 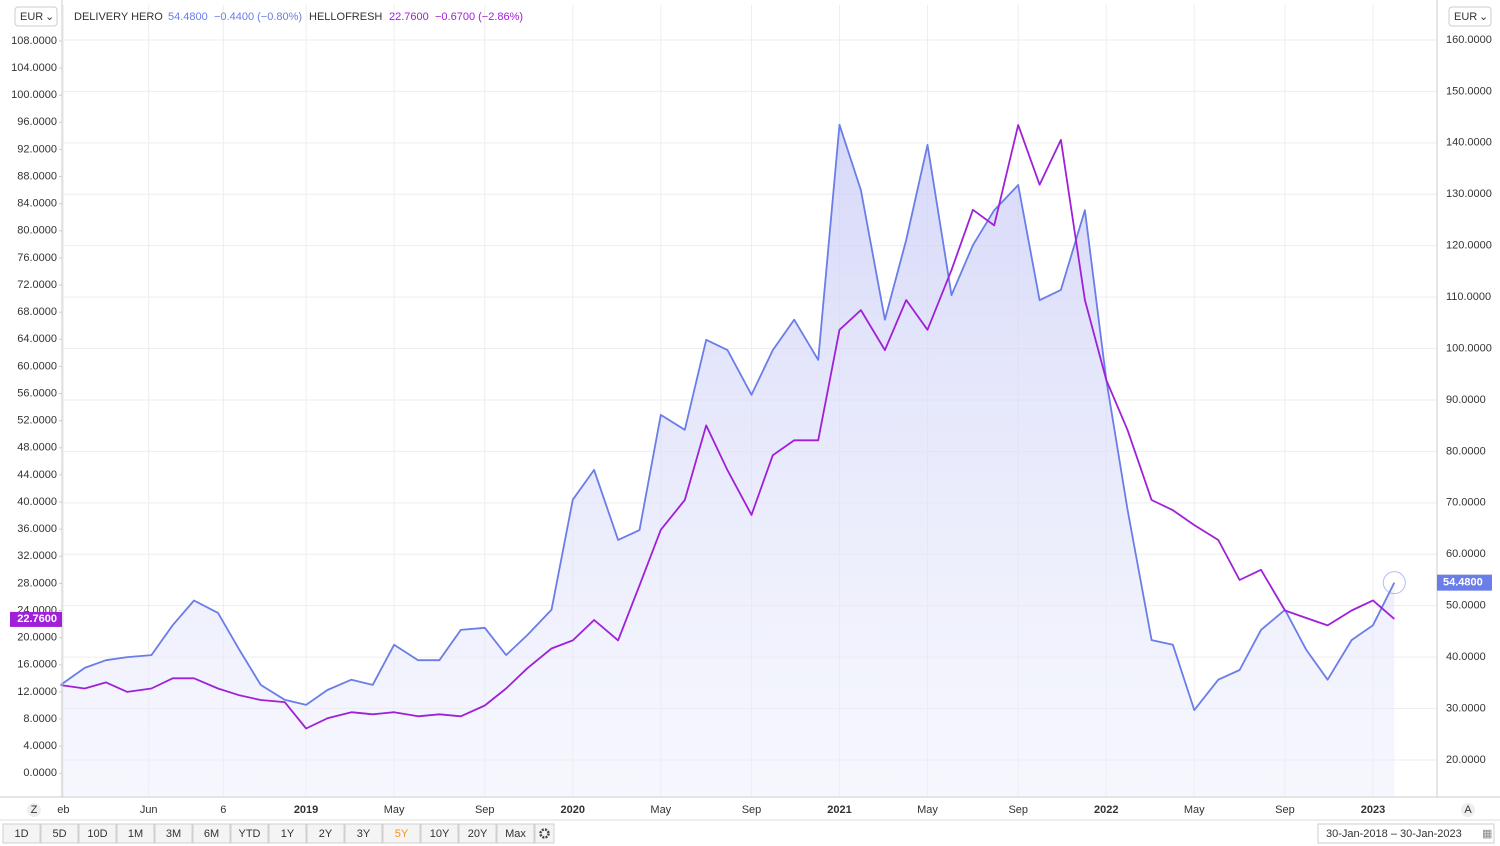 I want to click on y2-tick-label: 50.0000, so click(x=1466, y=606).